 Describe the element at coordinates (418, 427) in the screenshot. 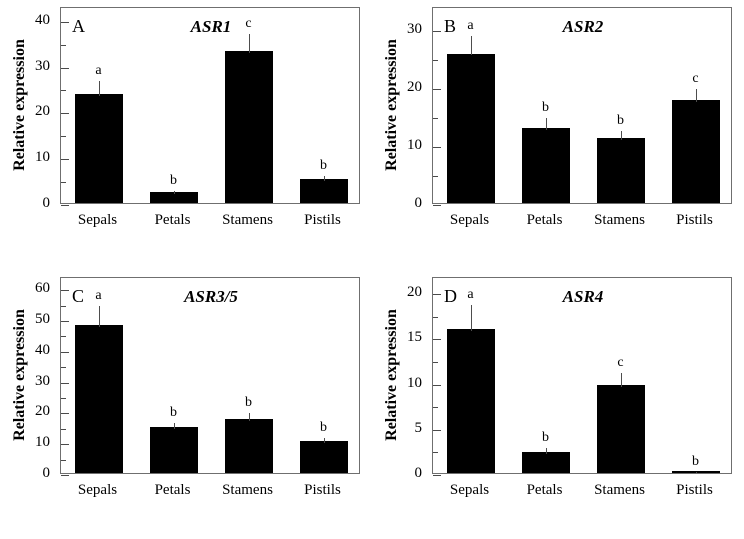

I see `y-tick-label: 5` at that location.